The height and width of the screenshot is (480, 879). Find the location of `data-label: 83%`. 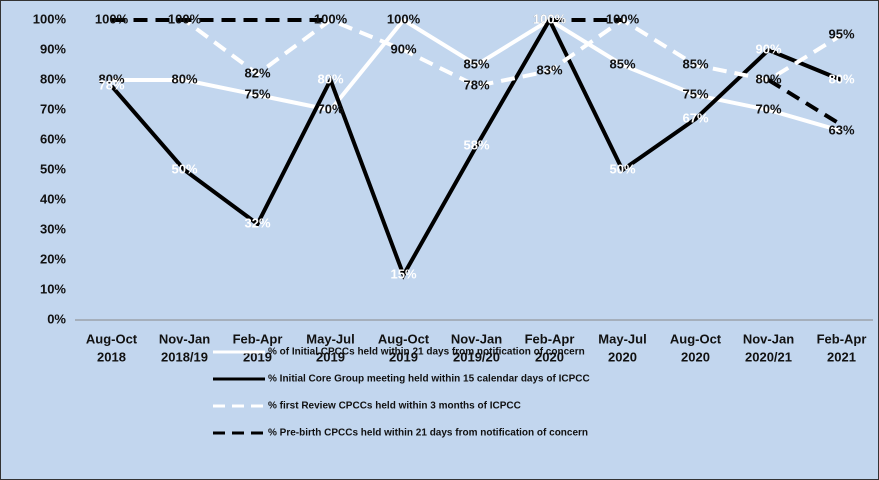

data-label: 83% is located at coordinates (549, 69).